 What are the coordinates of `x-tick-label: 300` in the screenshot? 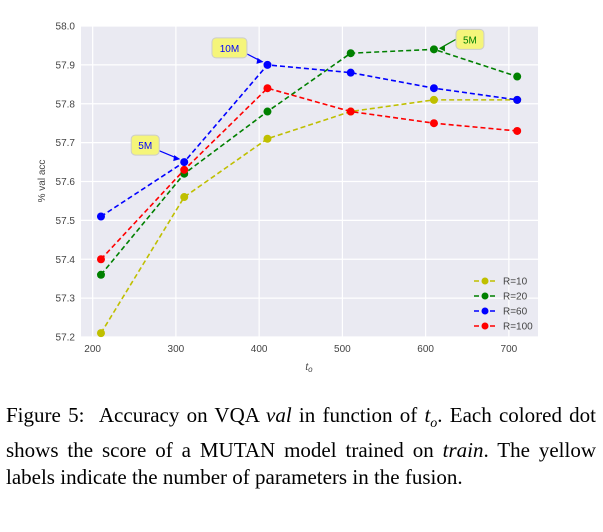 It's located at (176, 349).